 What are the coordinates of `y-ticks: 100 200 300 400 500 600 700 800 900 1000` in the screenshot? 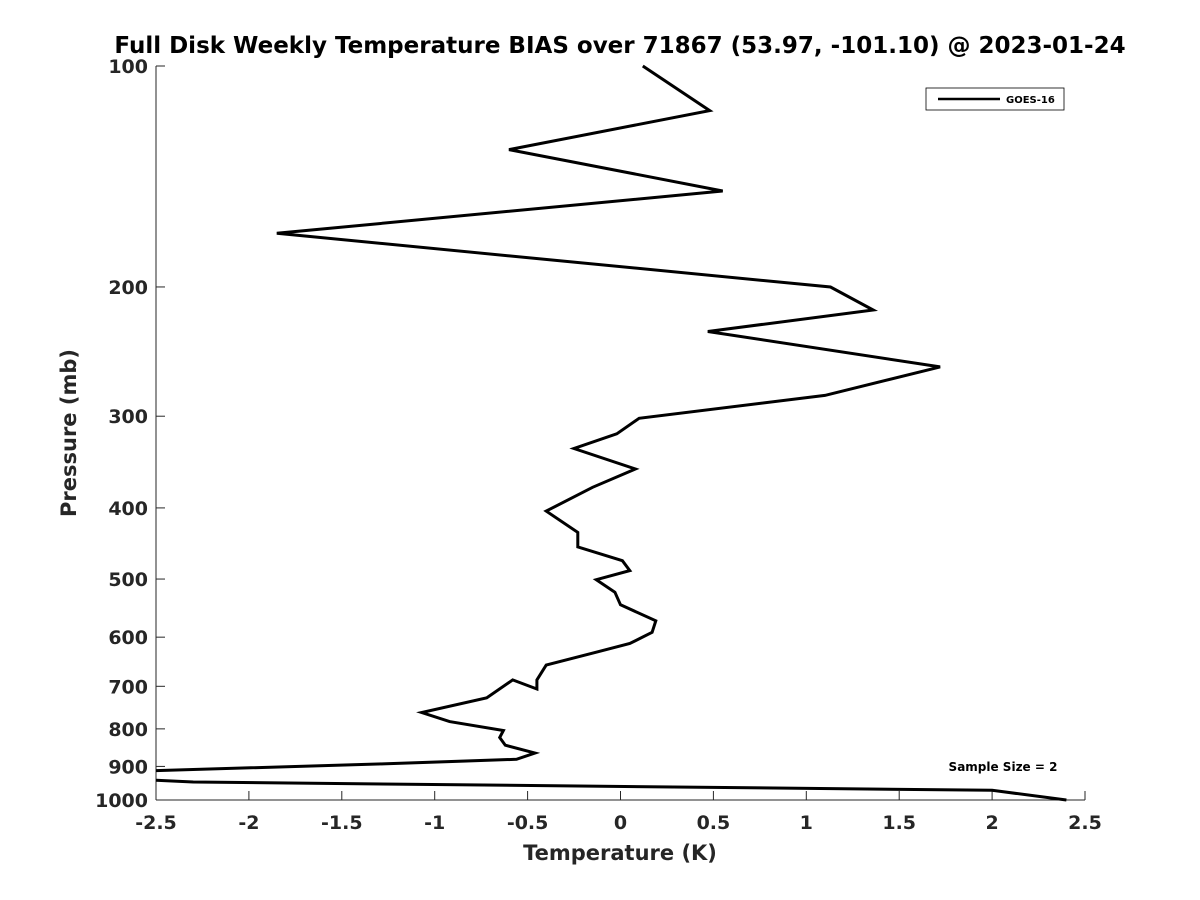 It's located at (130, 434).